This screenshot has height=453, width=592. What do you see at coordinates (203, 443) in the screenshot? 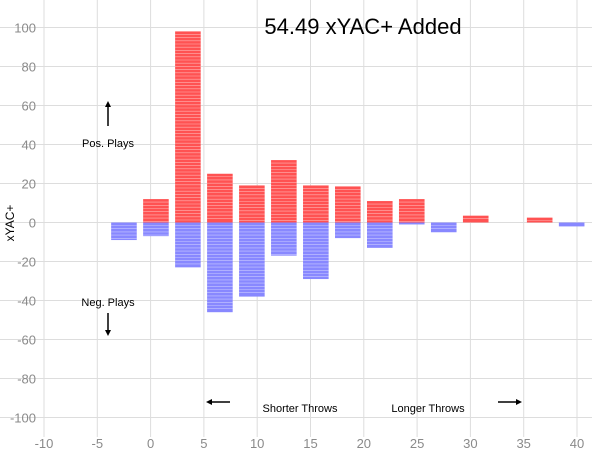
I see `x-tick-label: 5` at bounding box center [203, 443].